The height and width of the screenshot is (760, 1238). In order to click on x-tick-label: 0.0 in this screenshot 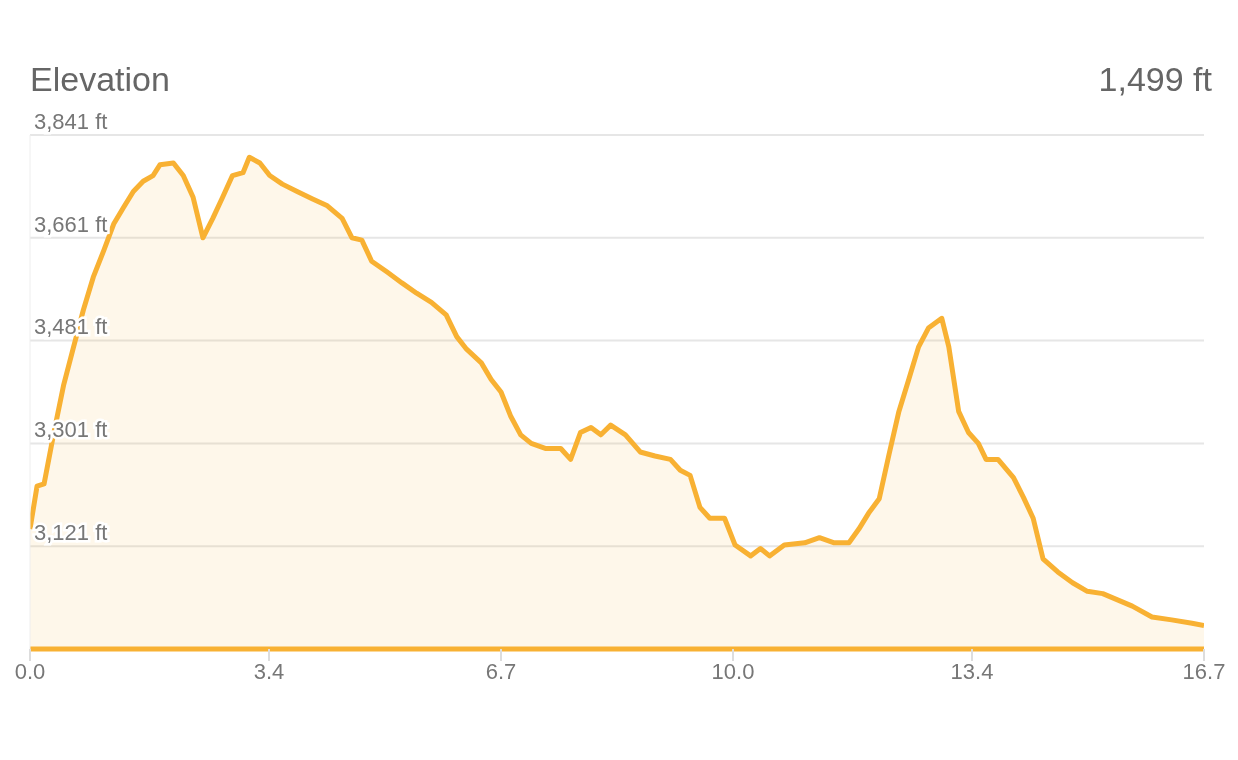, I will do `click(30, 671)`.